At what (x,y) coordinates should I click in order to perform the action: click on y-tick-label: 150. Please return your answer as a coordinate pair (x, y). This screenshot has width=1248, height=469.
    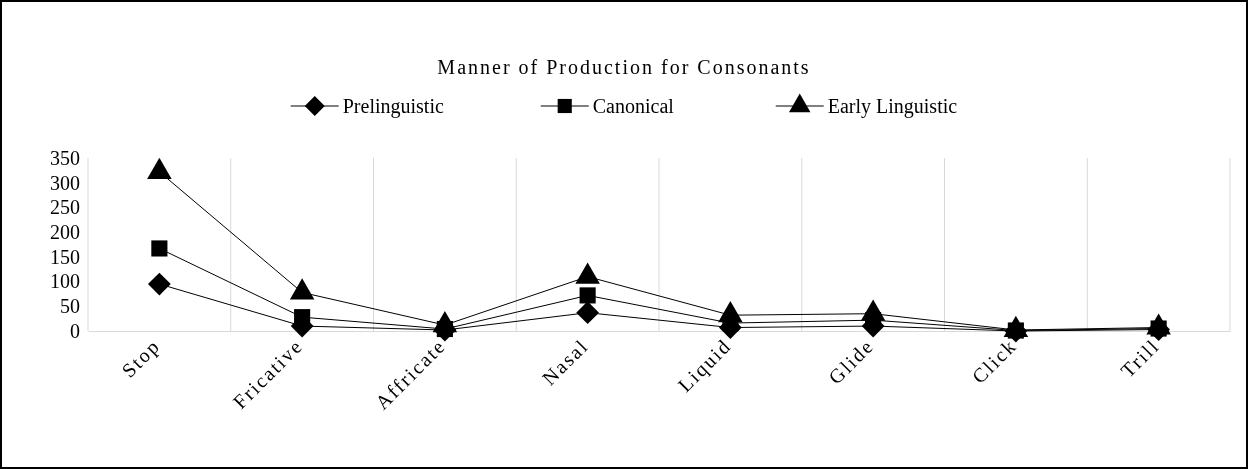
    Looking at the image, I should click on (65, 256).